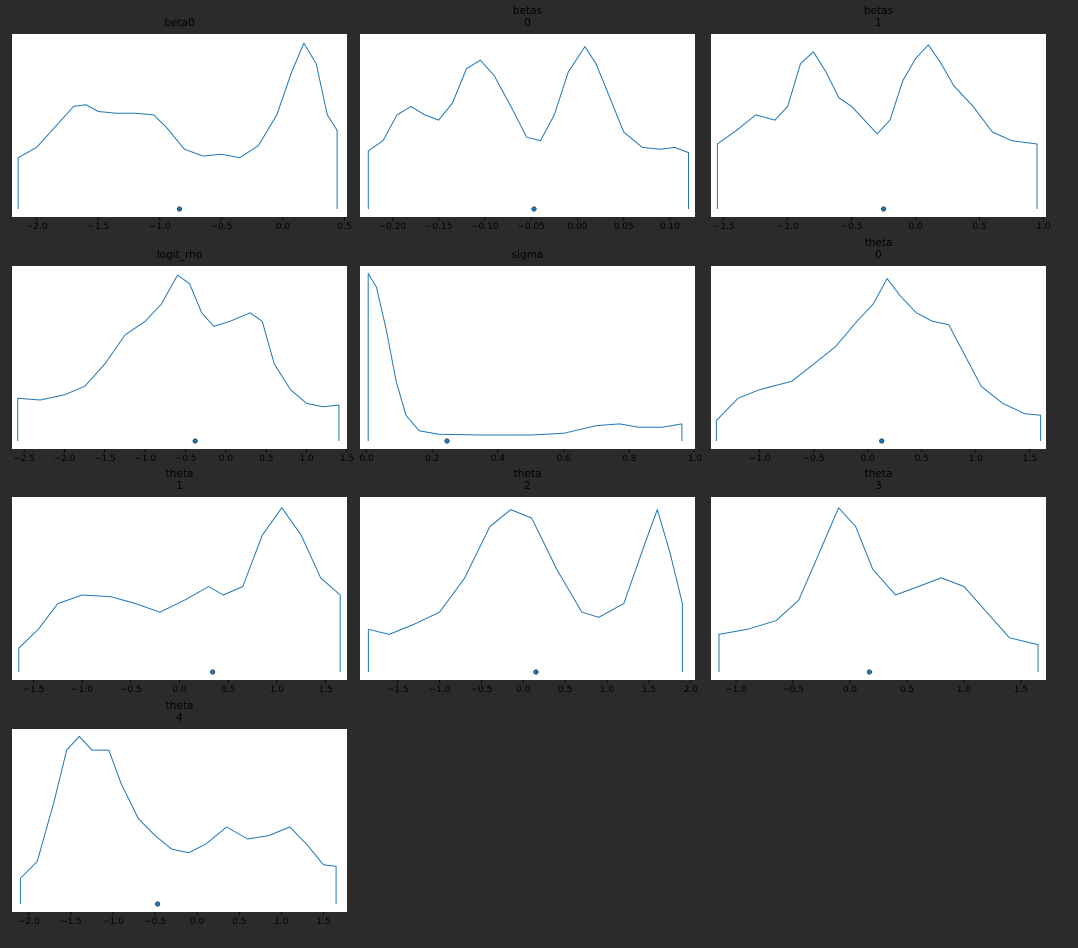 The image size is (1078, 948). I want to click on x-tick-label: 0.00, so click(577, 227).